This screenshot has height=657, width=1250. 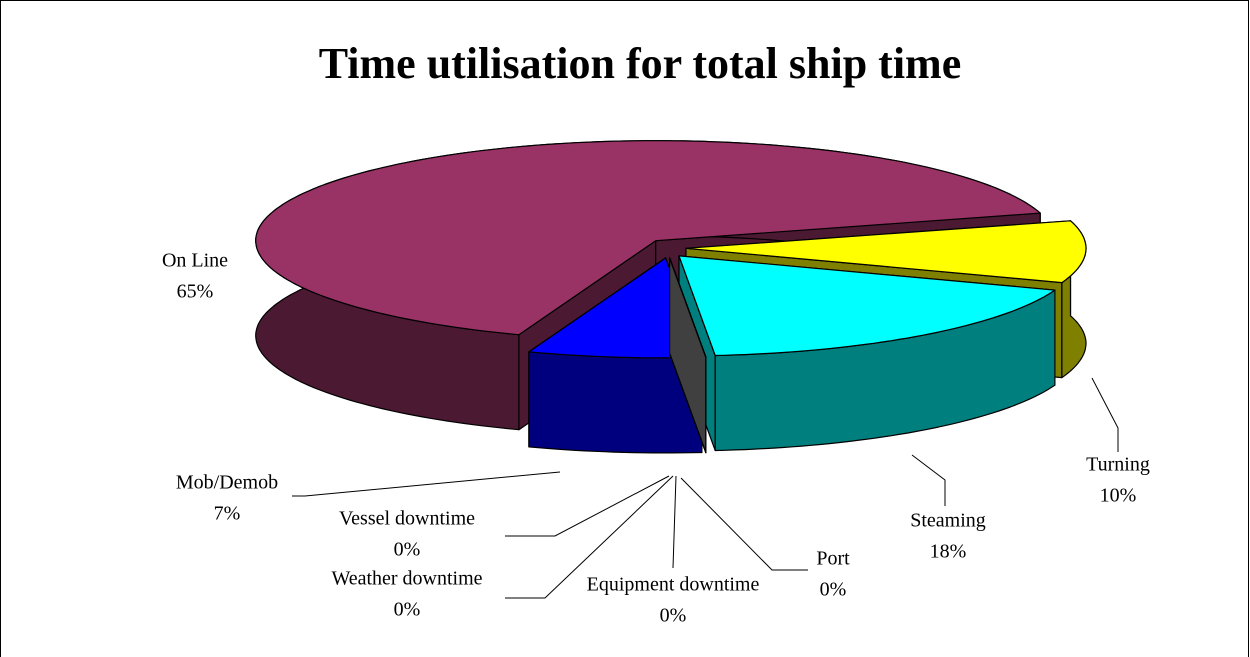 I want to click on slice-label: Mob/Demob, so click(x=227, y=483).